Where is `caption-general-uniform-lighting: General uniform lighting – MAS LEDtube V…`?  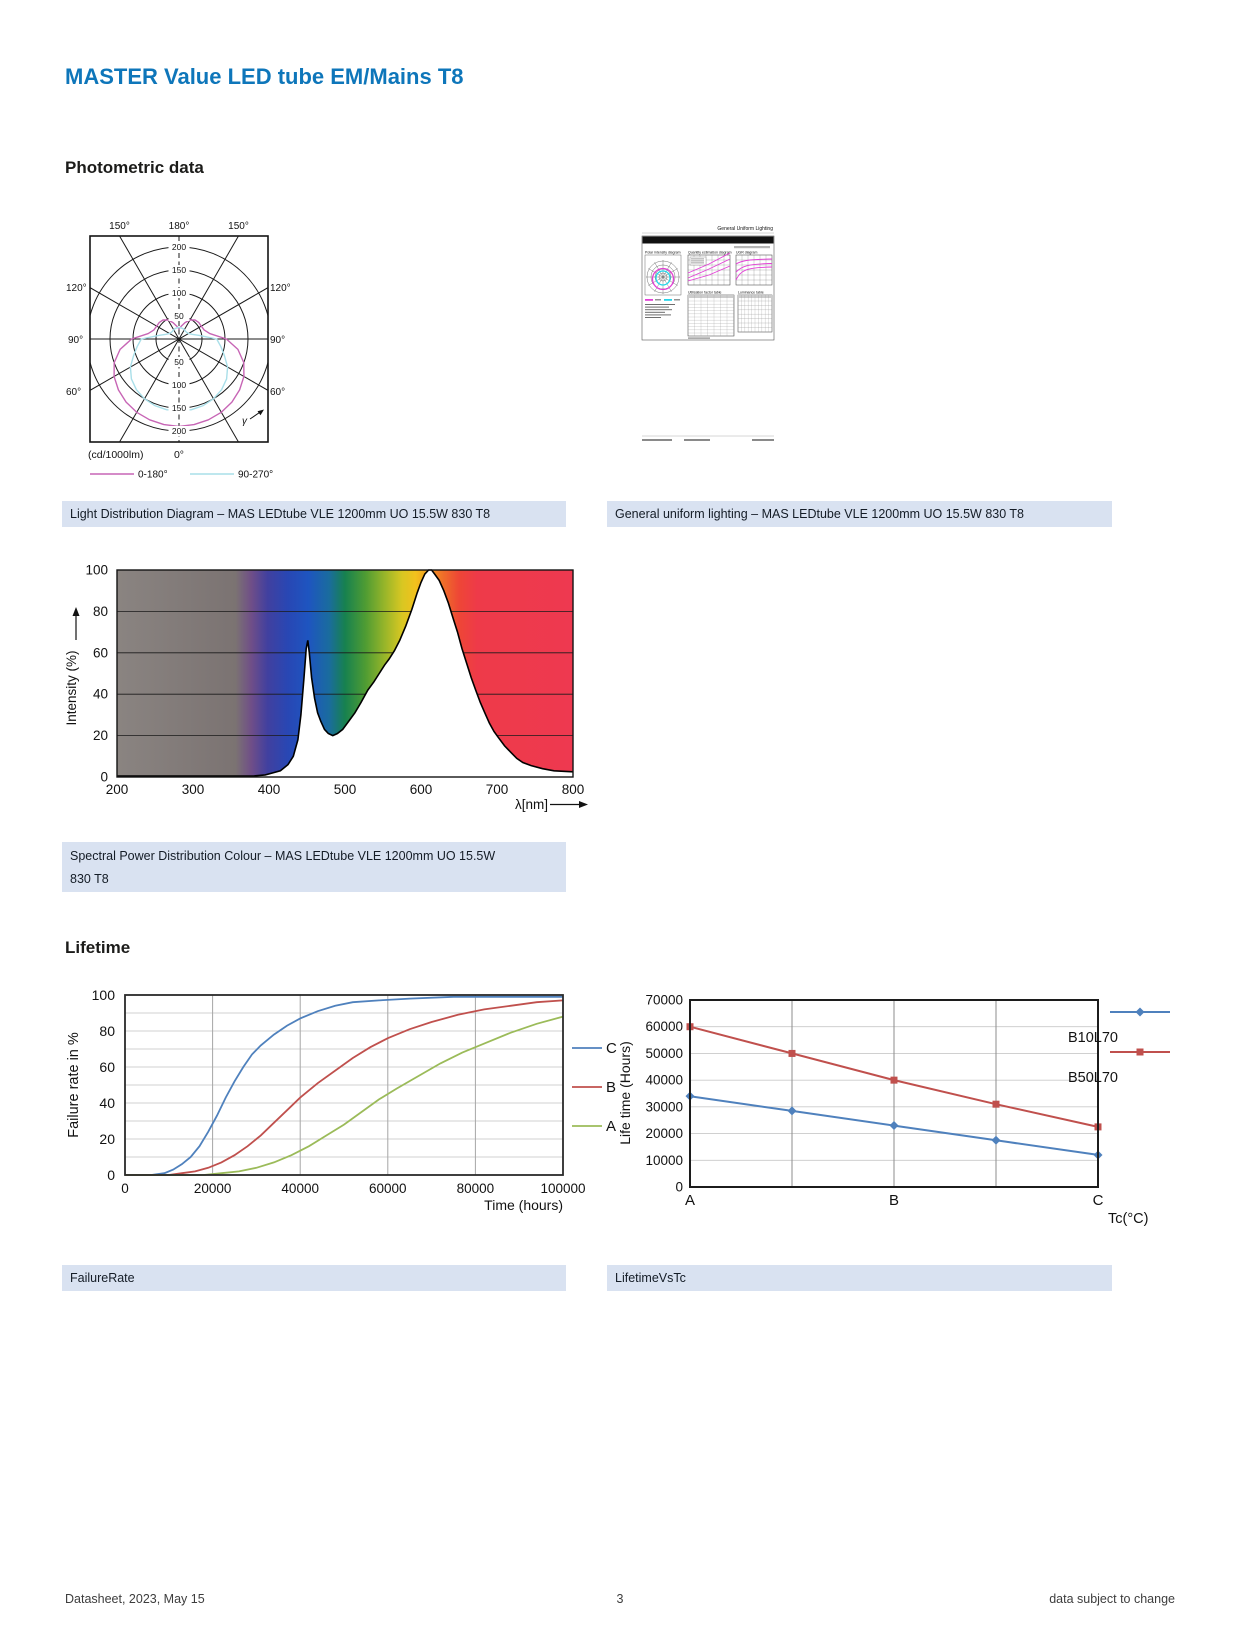 caption-general-uniform-lighting: General uniform lighting – MAS LEDtube V… is located at coordinates (859, 514).